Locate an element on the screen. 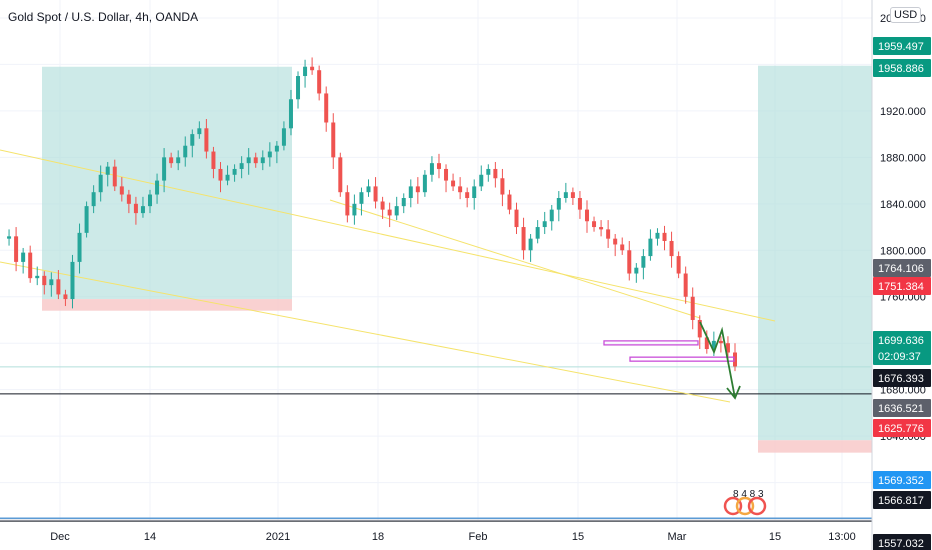 Image resolution: width=932 pixels, height=550 pixels. stop-zone is located at coordinates (167, 305).